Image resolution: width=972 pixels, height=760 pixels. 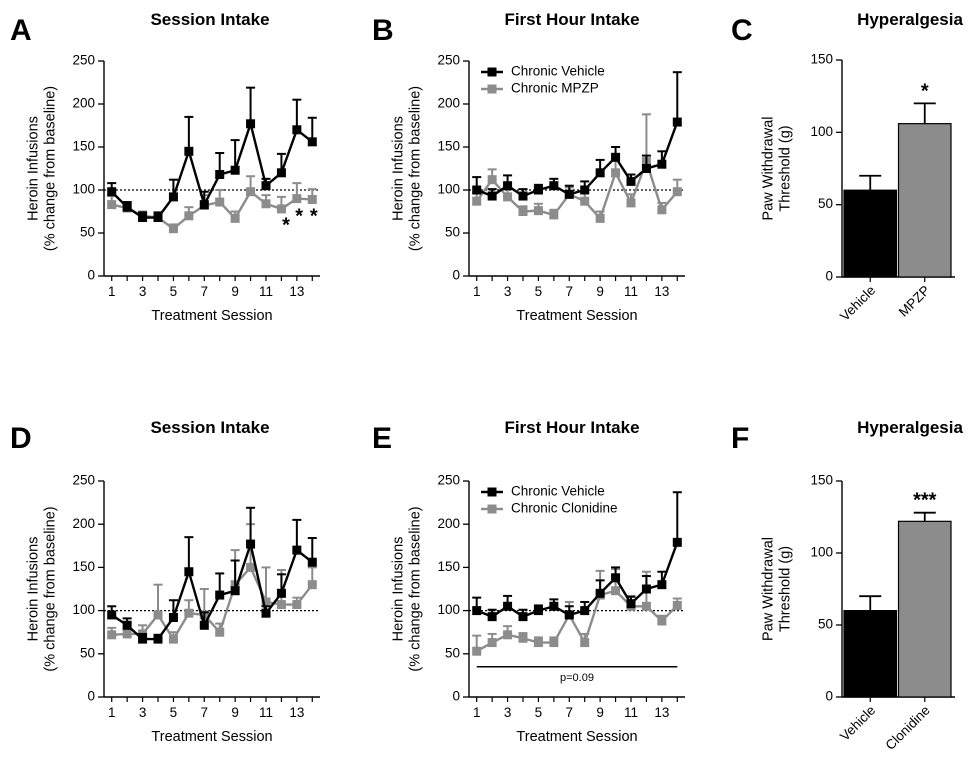 I want to click on y-axis-title-line: Paw Withdrawal, so click(x=768, y=169).